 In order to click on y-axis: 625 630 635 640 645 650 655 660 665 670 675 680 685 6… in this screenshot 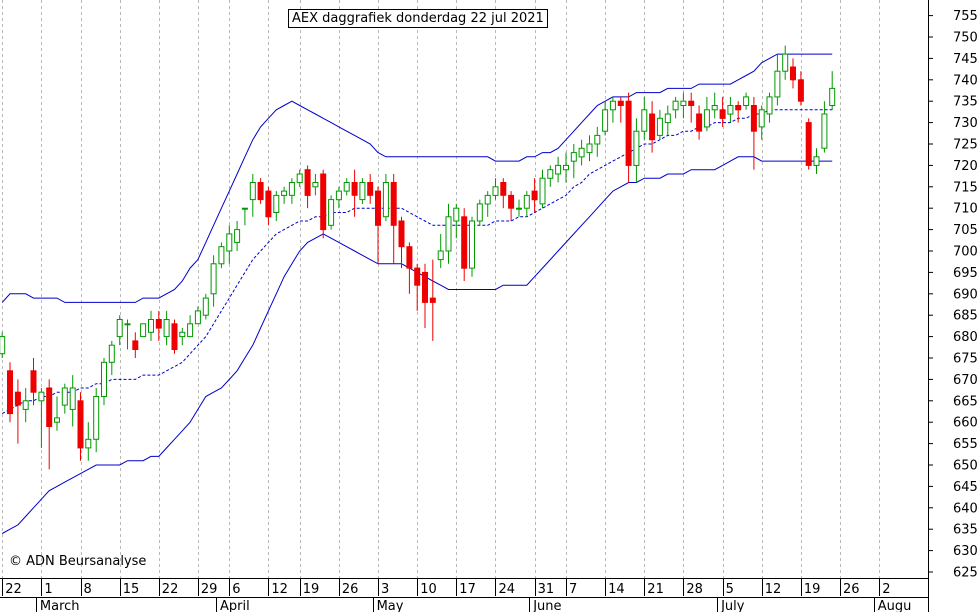, I will do `click(953, 290)`.